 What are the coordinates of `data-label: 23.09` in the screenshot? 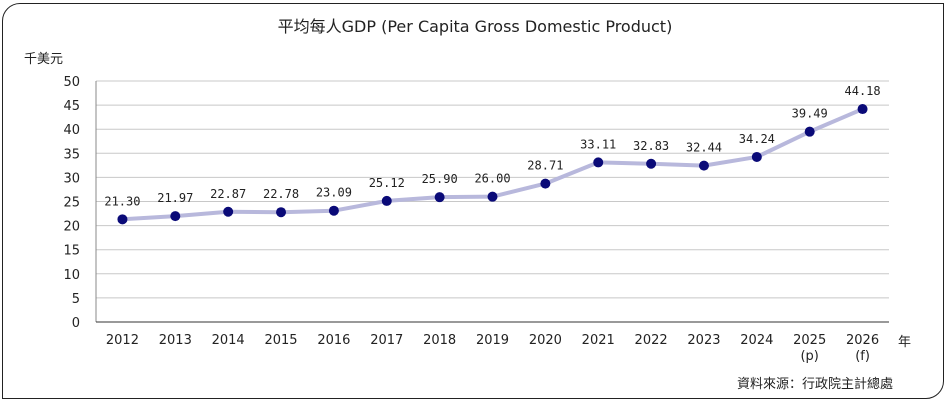 It's located at (334, 193).